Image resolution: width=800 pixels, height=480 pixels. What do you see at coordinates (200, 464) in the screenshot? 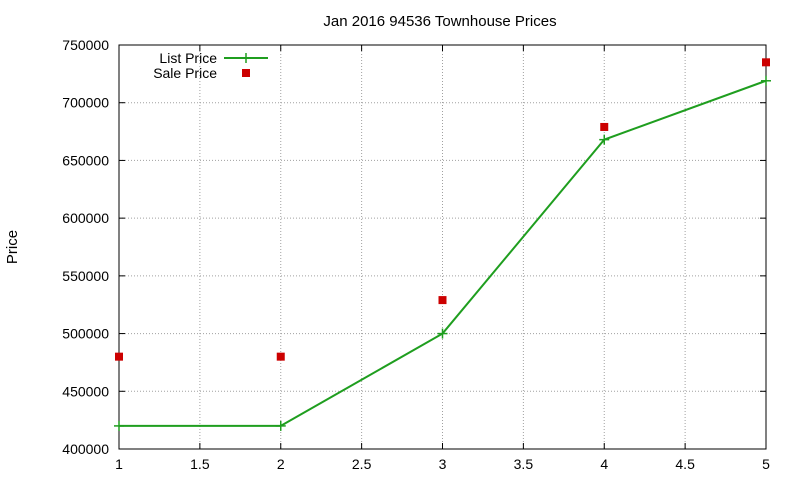
I see `x-tick-label: 1.5` at bounding box center [200, 464].